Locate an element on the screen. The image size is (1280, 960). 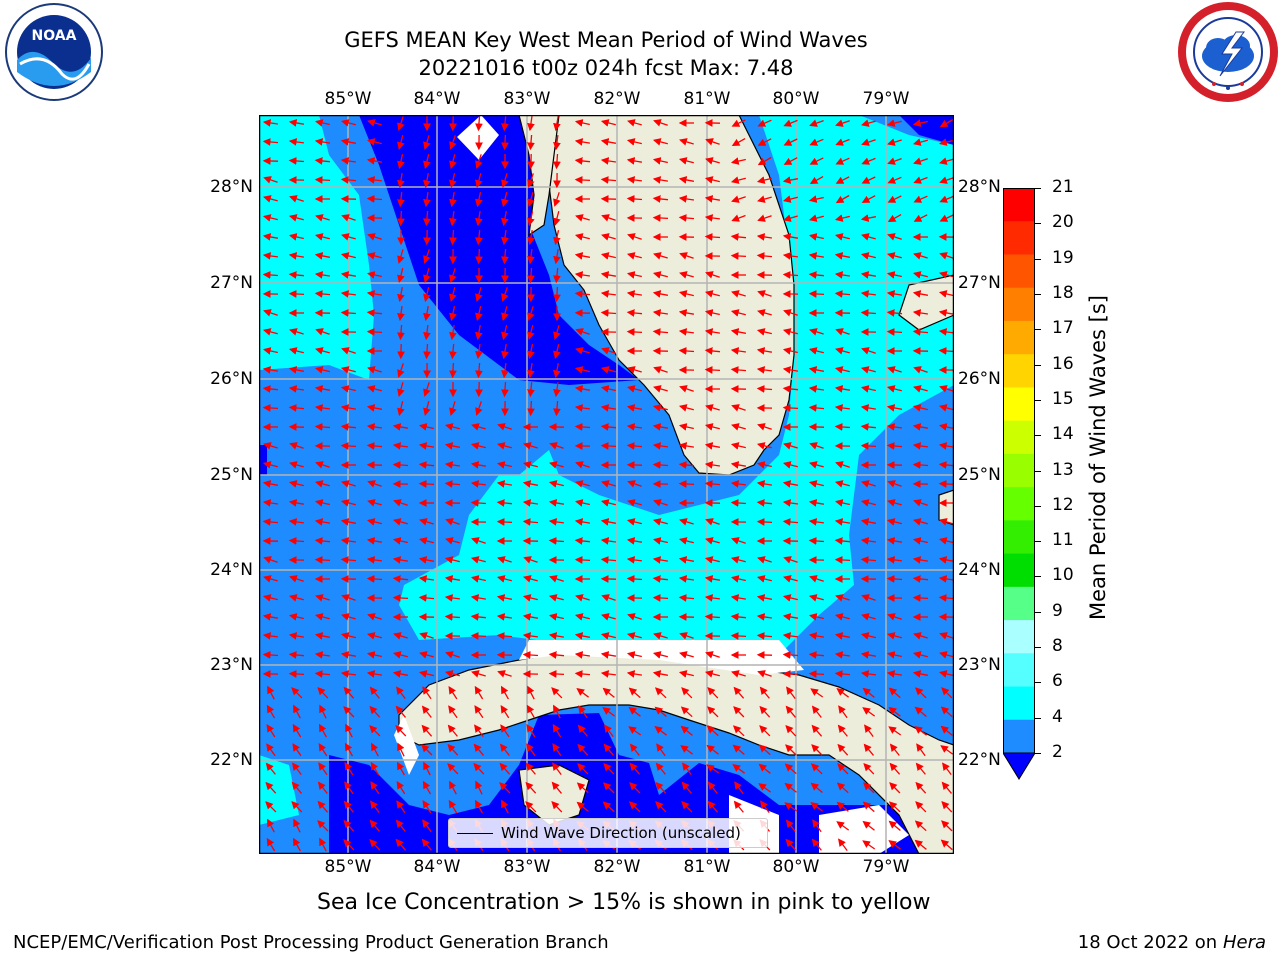
colorbar-tick-label: 9 is located at coordinates (1057, 610).